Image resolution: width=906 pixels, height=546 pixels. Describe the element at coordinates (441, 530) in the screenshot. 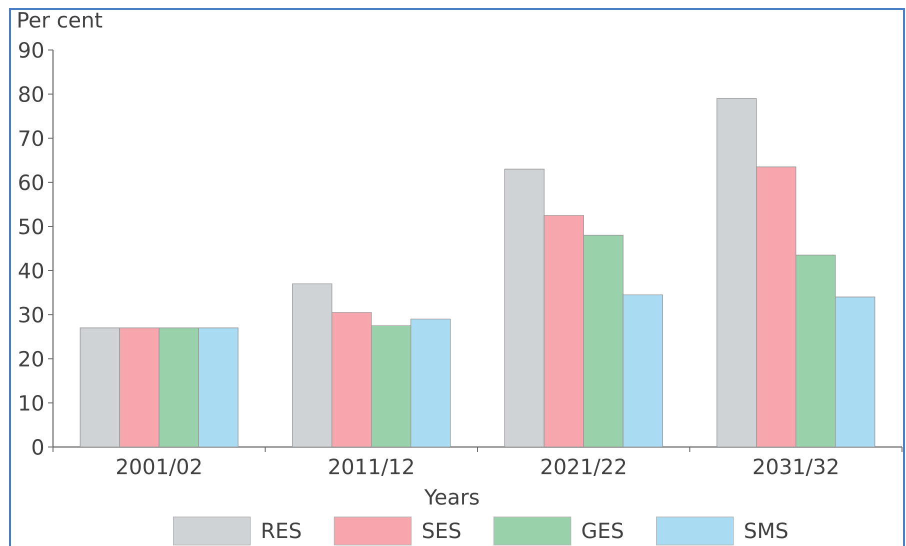

I see `legend-label: SES` at that location.